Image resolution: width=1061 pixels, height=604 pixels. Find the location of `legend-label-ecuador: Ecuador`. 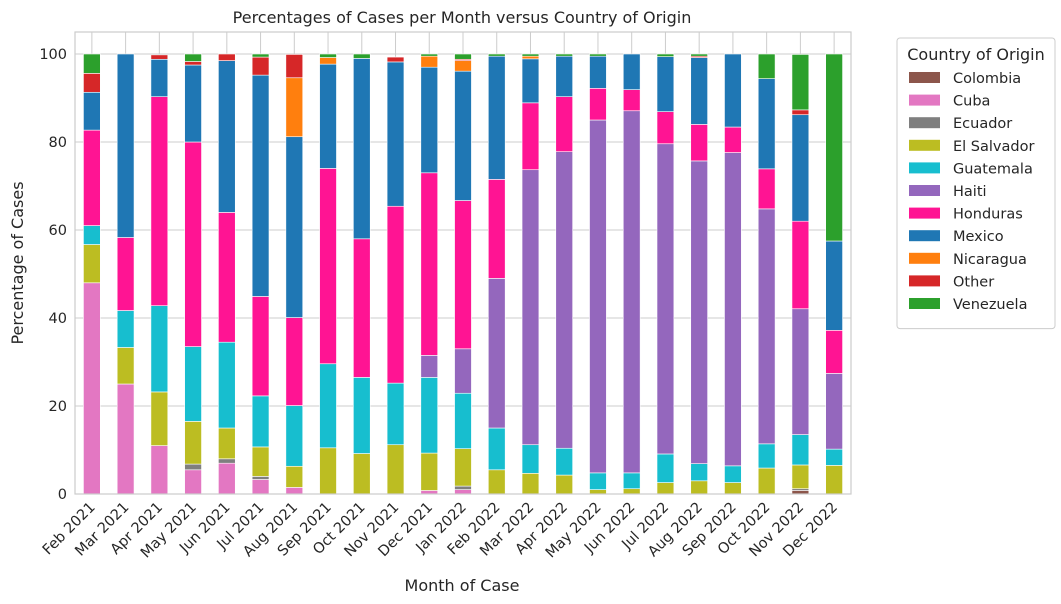

legend-label-ecuador: Ecuador is located at coordinates (982, 124).